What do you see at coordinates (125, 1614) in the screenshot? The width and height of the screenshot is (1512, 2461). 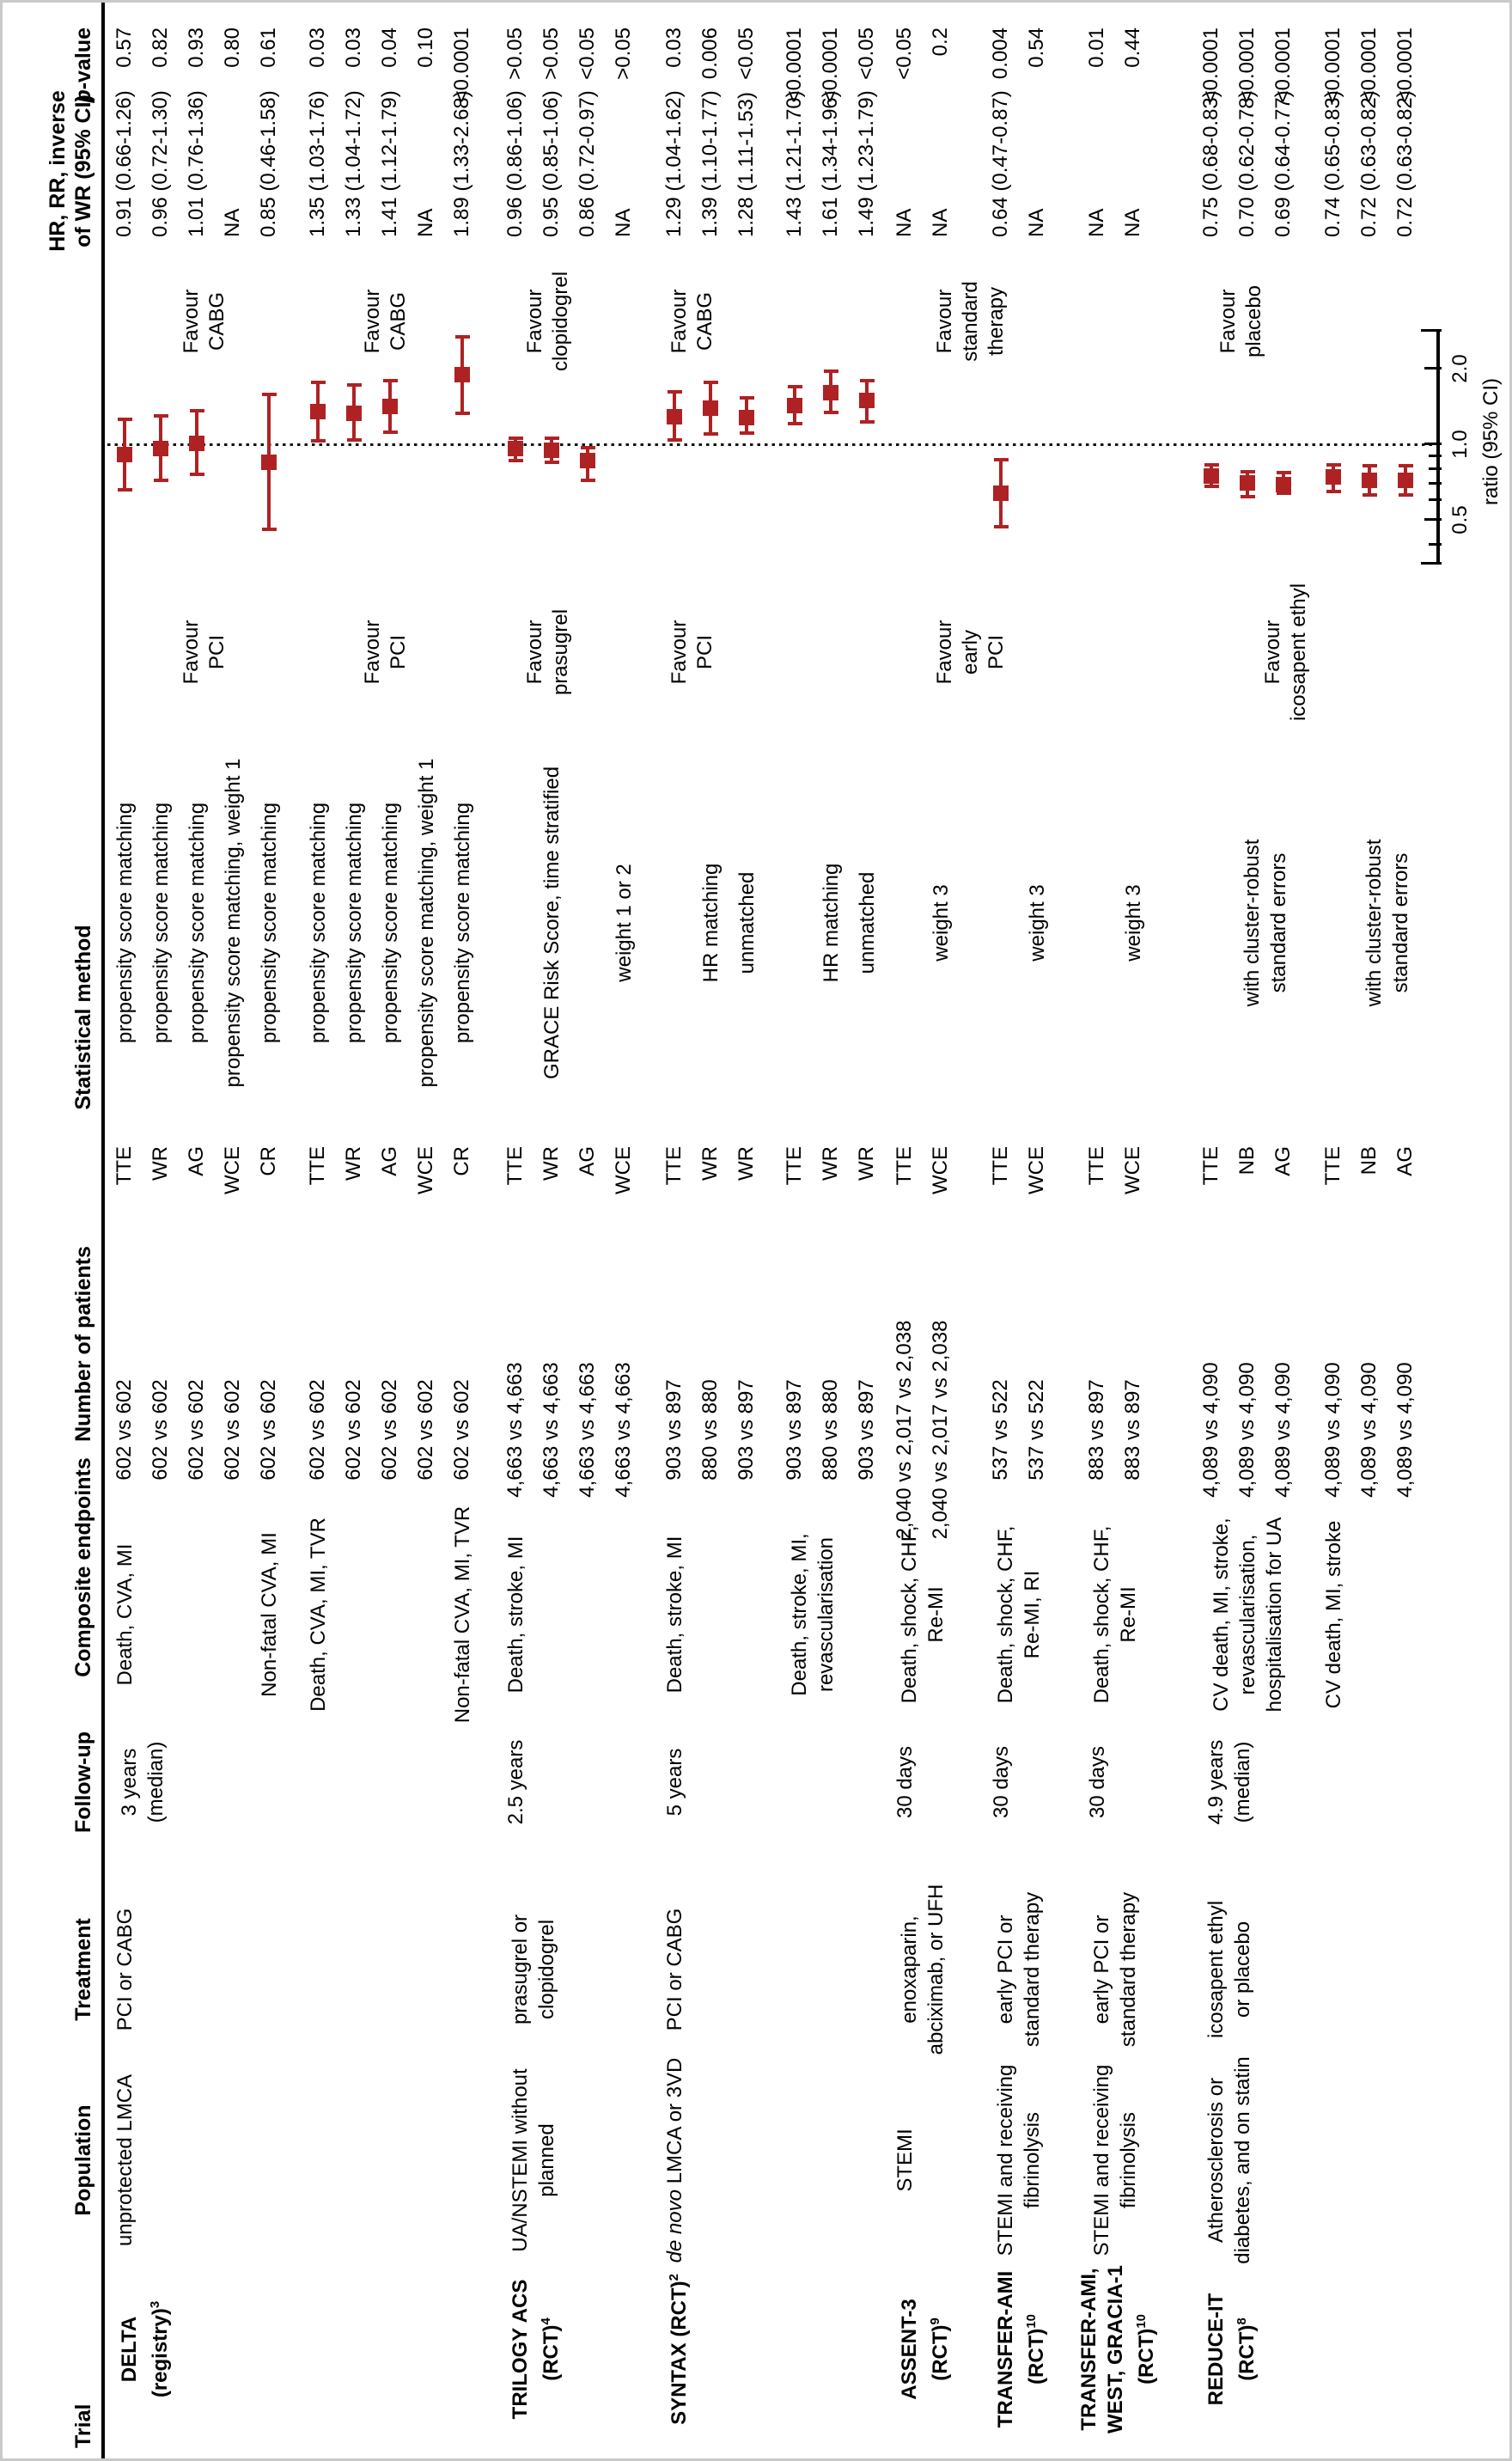 I see `endpoint-label: Death, CVA, MI` at bounding box center [125, 1614].